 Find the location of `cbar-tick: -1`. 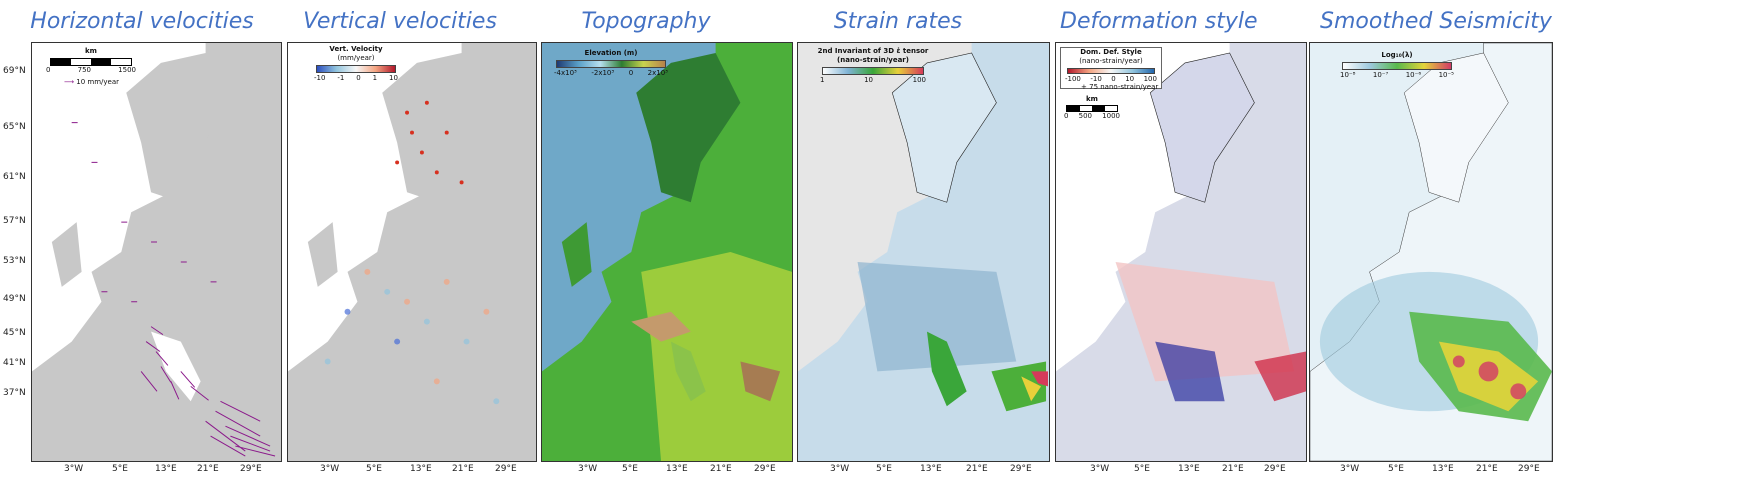

cbar-tick: -1 is located at coordinates (341, 78).